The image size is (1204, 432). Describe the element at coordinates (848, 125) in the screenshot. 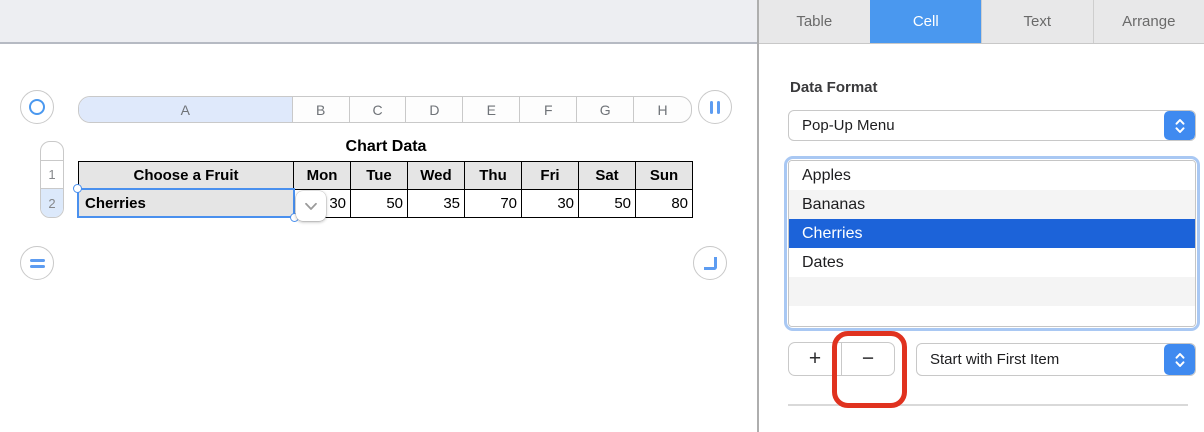

I see `data-format-select-value: Pop-Up Menu` at that location.